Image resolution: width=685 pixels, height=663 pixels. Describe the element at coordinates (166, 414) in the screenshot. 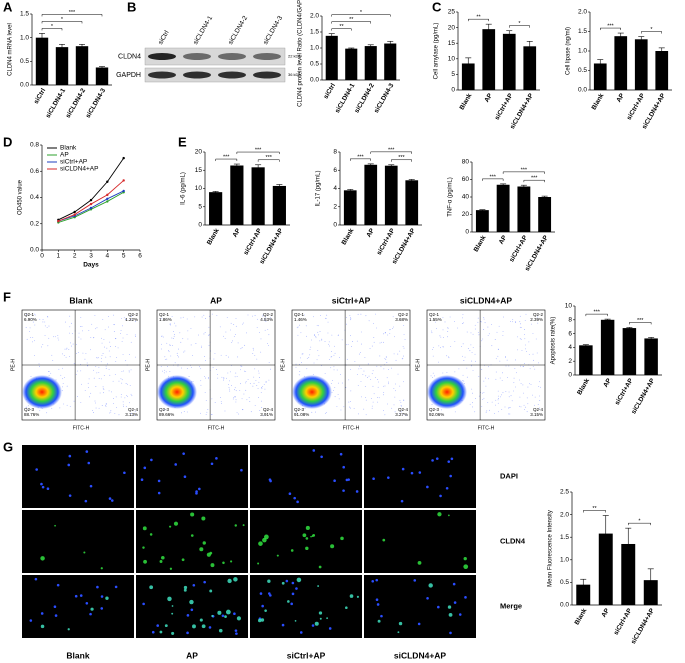

I see `quadrant-percent: 89.66%` at that location.